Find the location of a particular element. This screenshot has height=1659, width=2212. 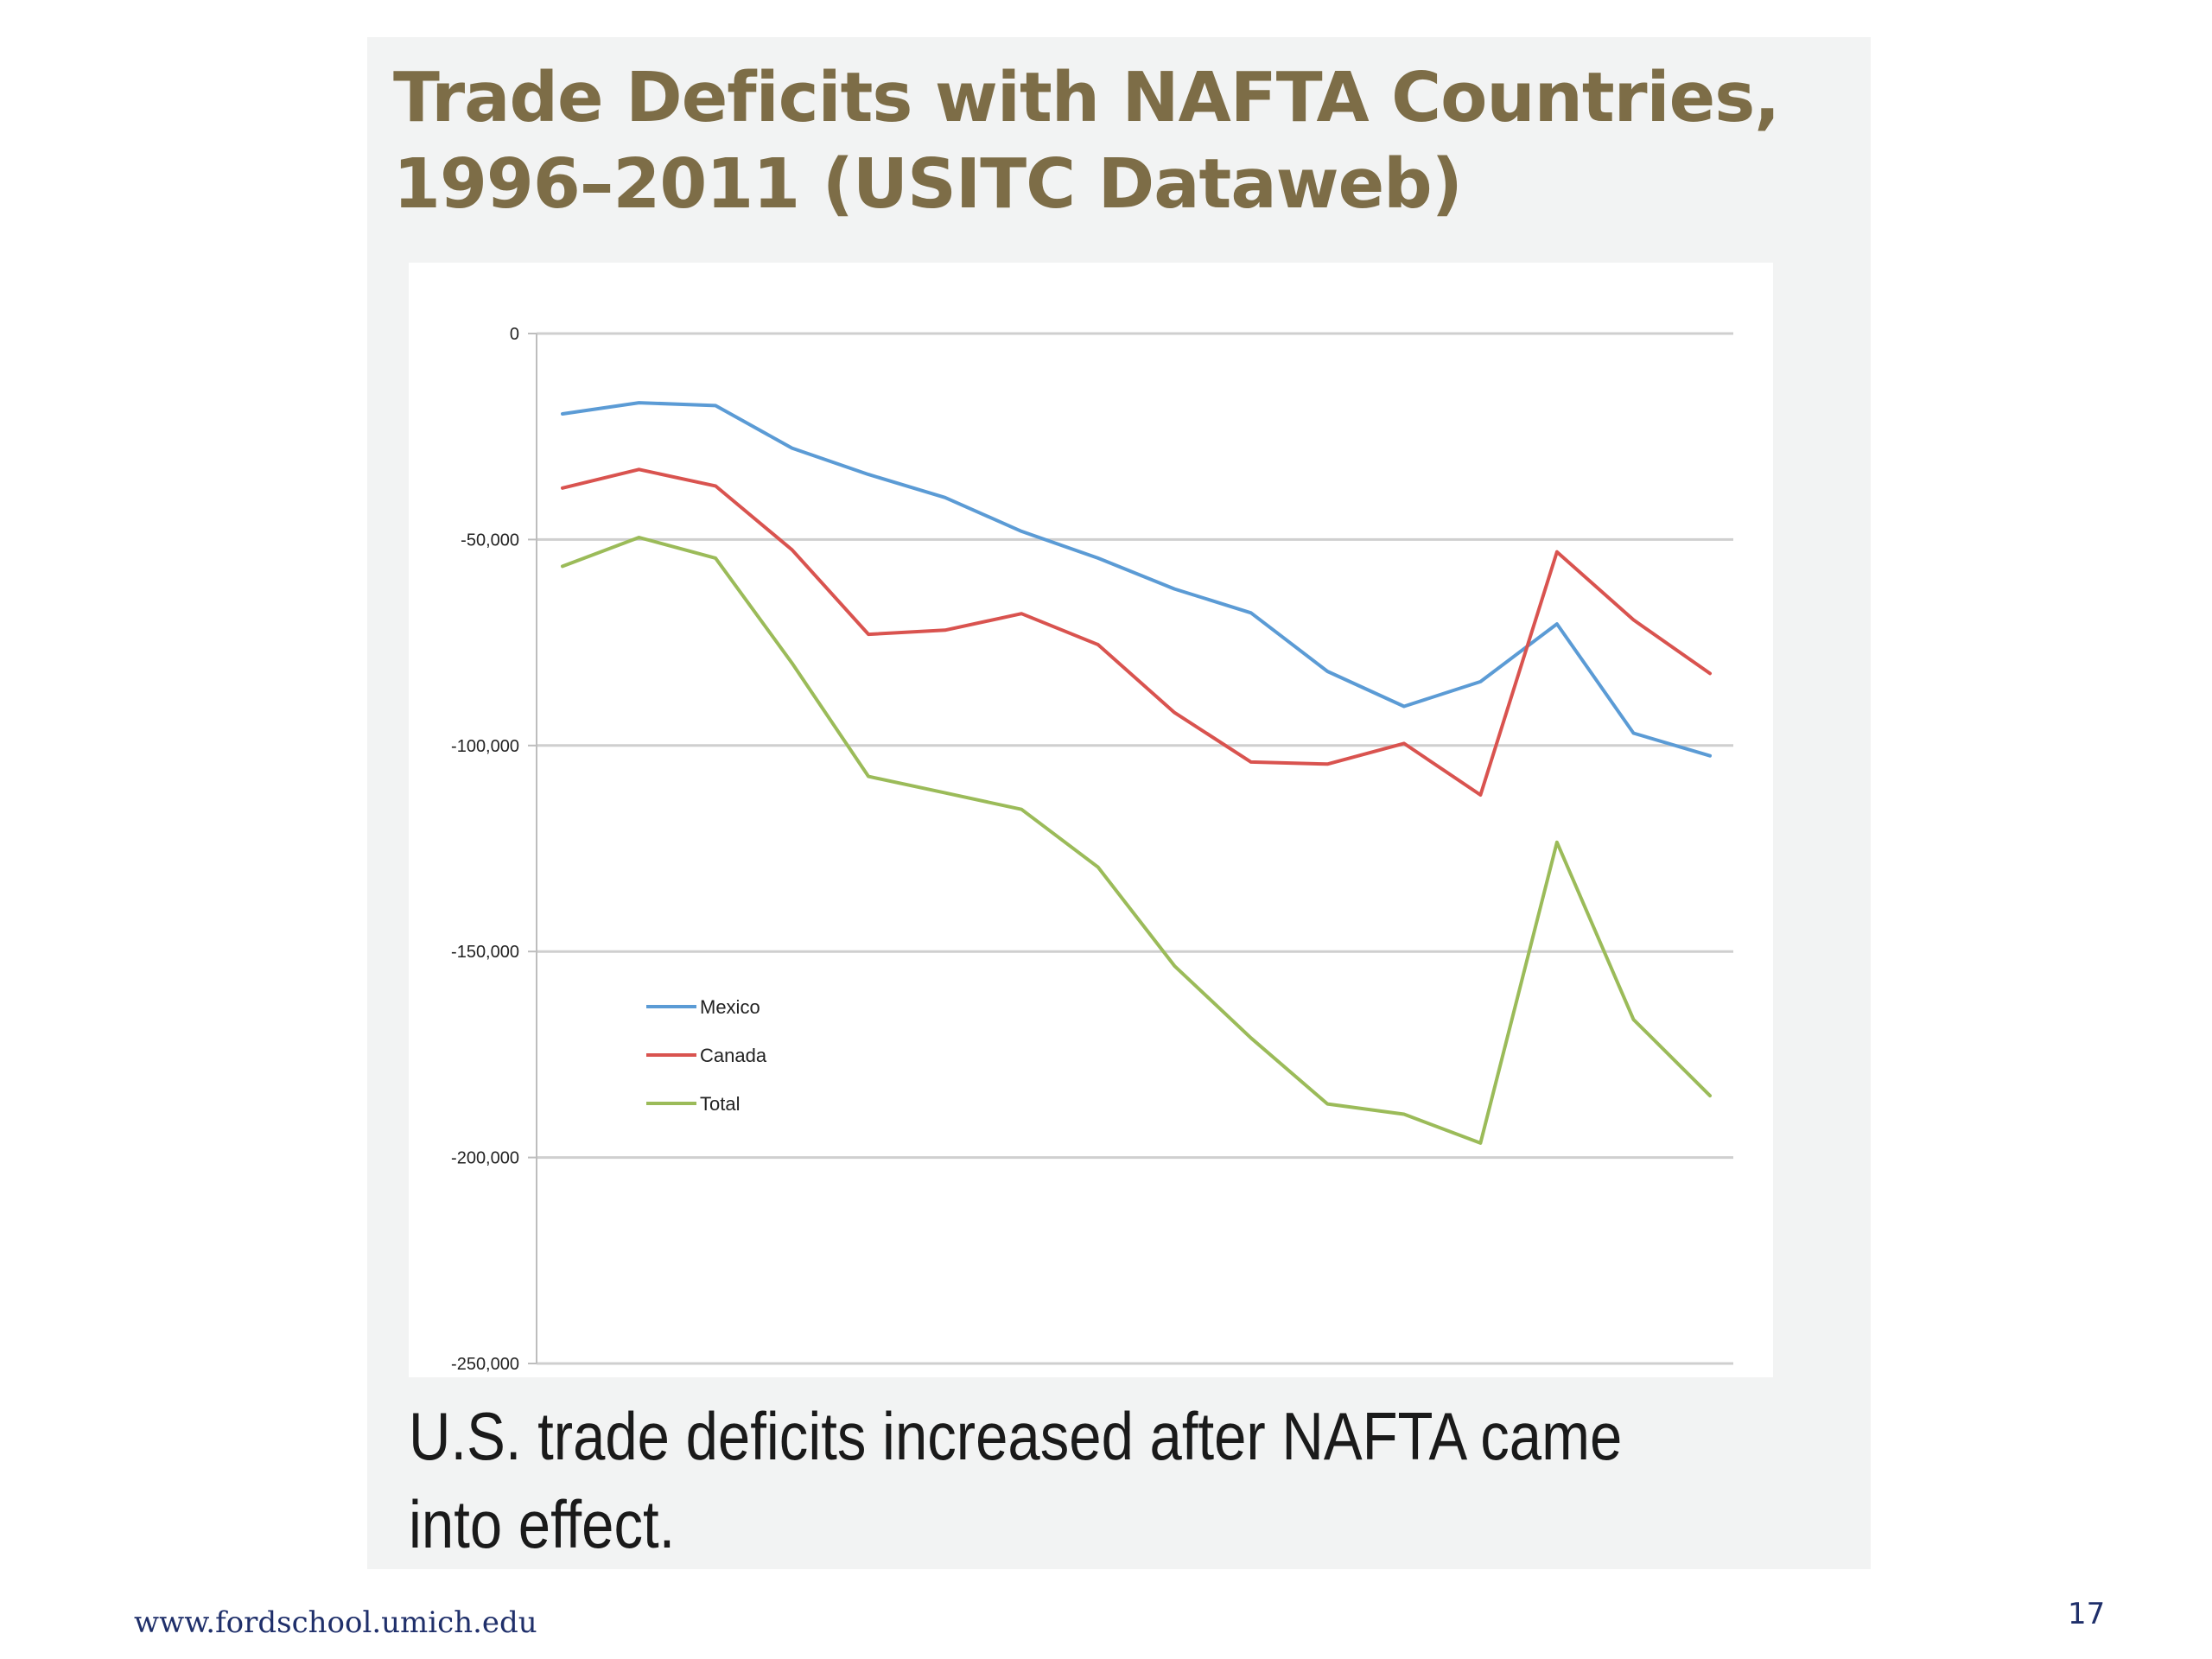

legend-label-canada: Canada is located at coordinates (733, 1055).